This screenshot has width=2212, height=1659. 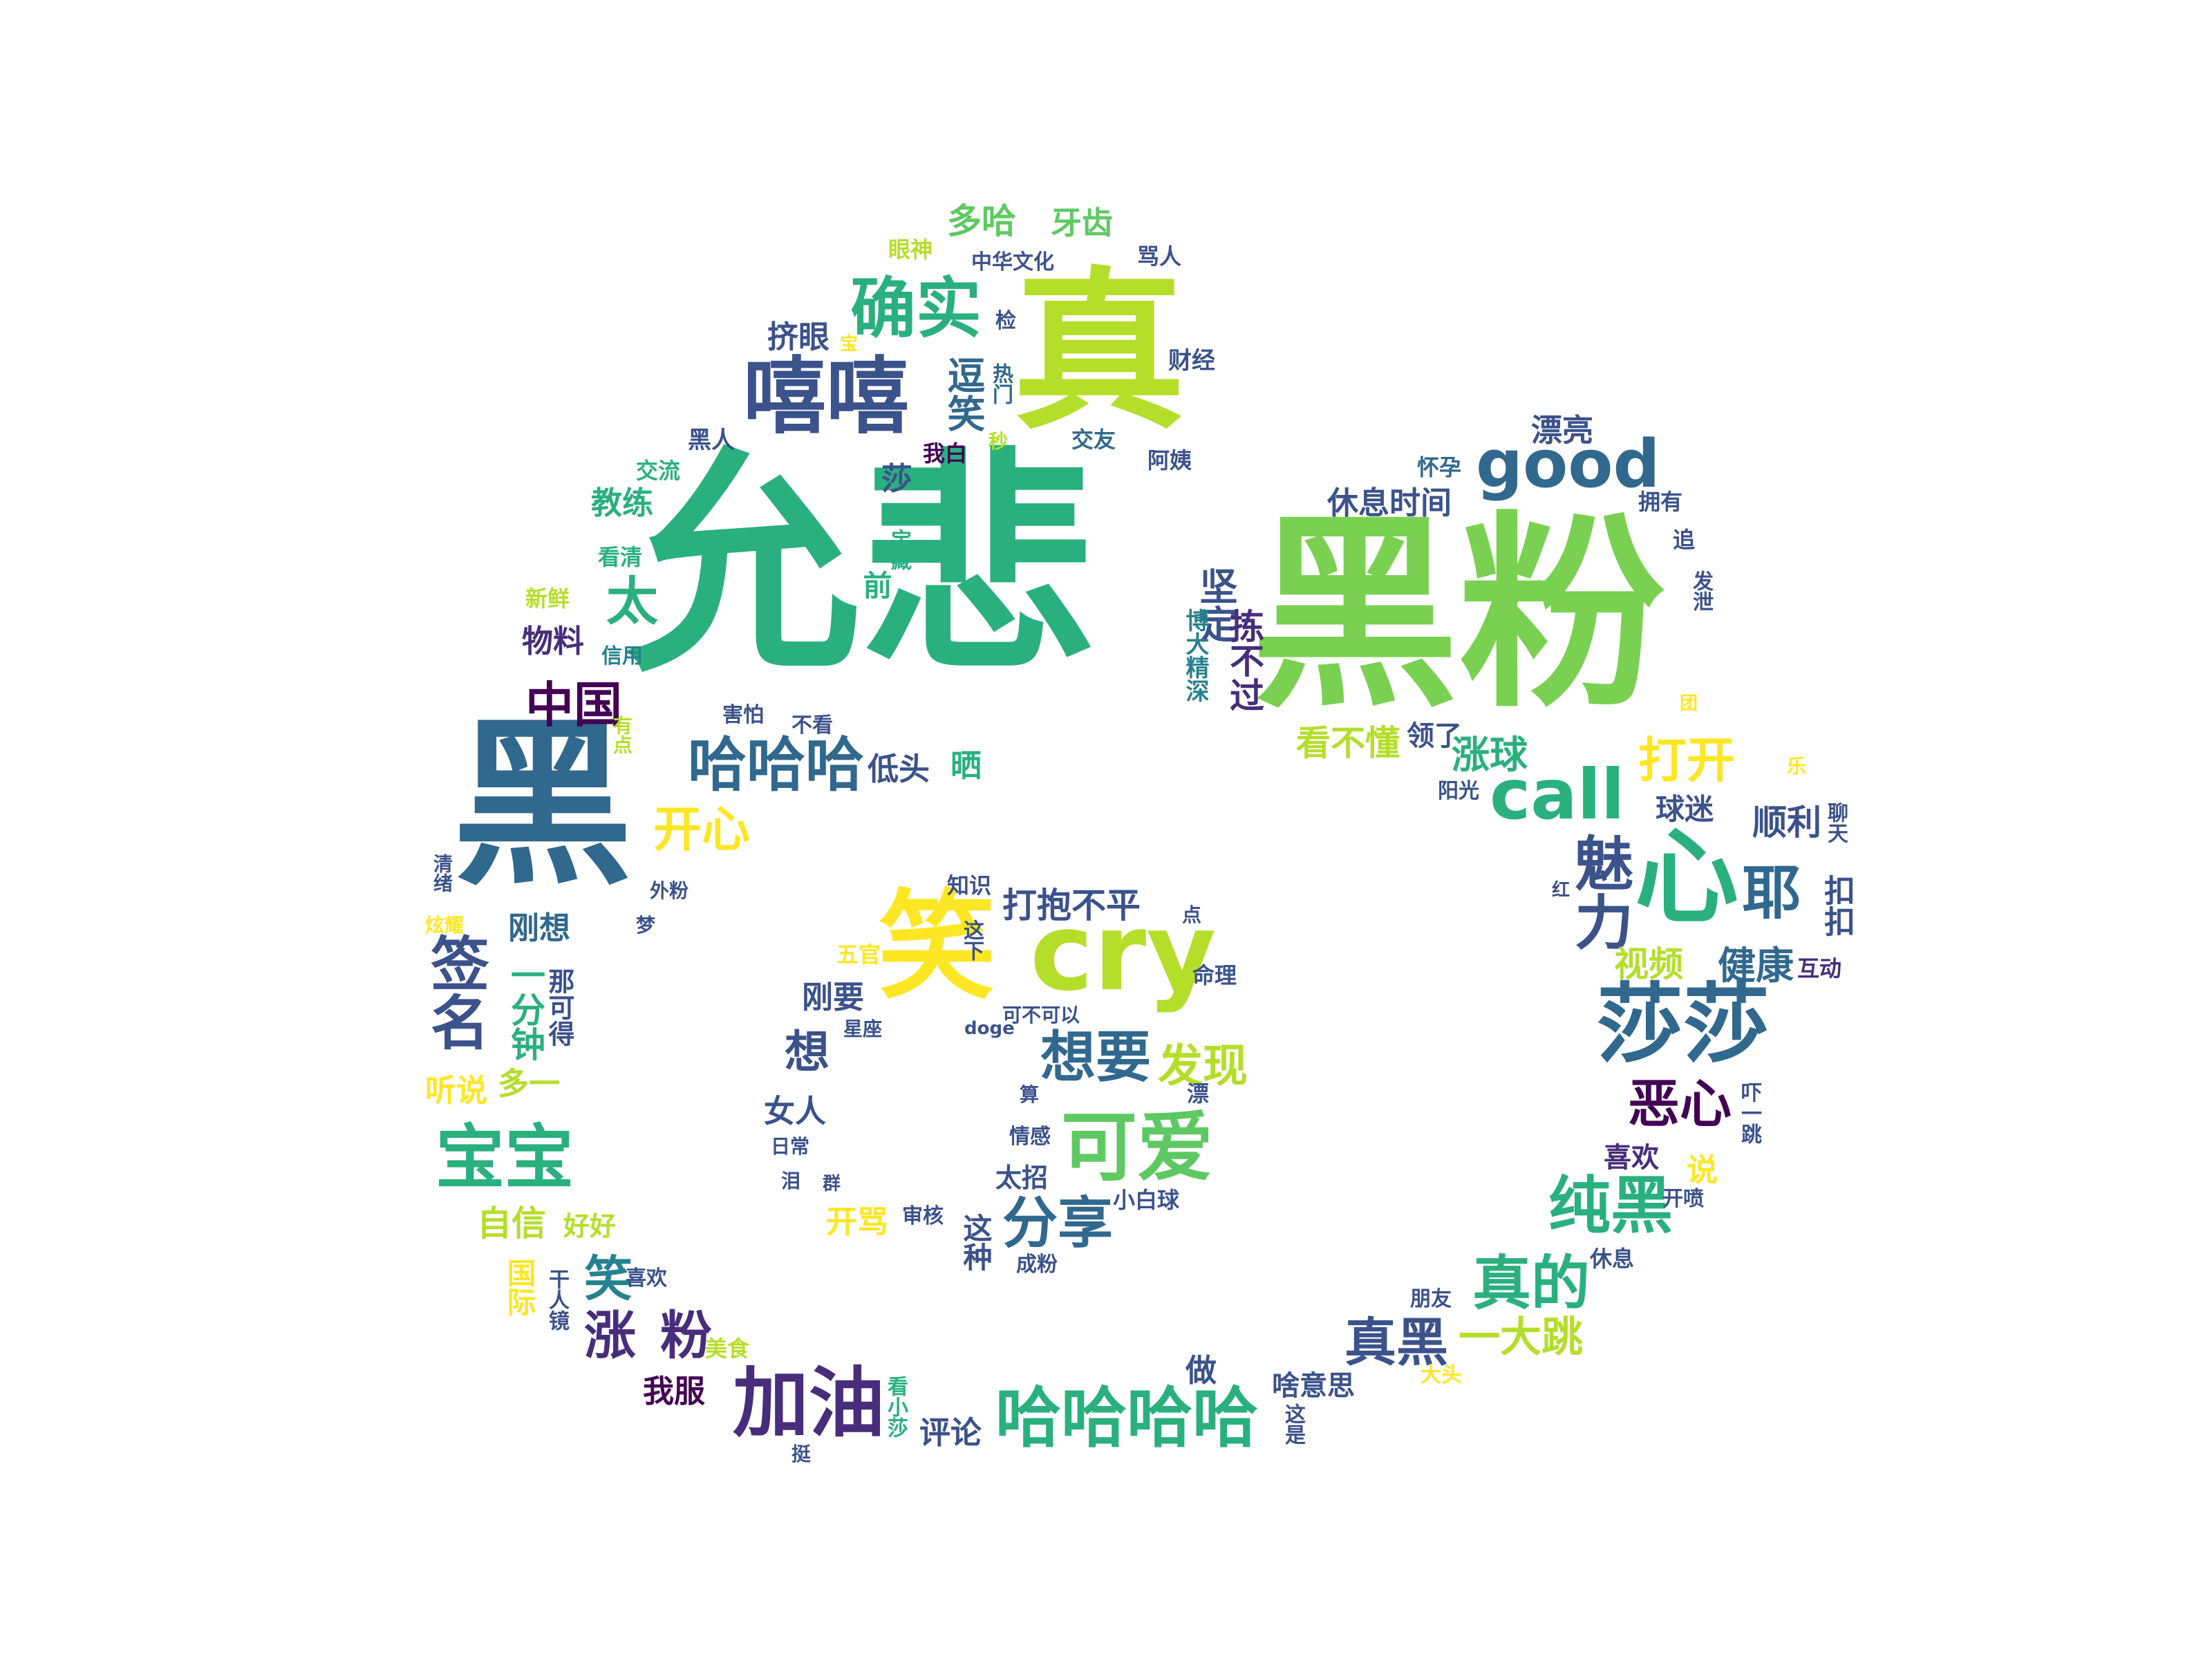 I want to click on word-kaipen: 开喷, so click(x=1683, y=1199).